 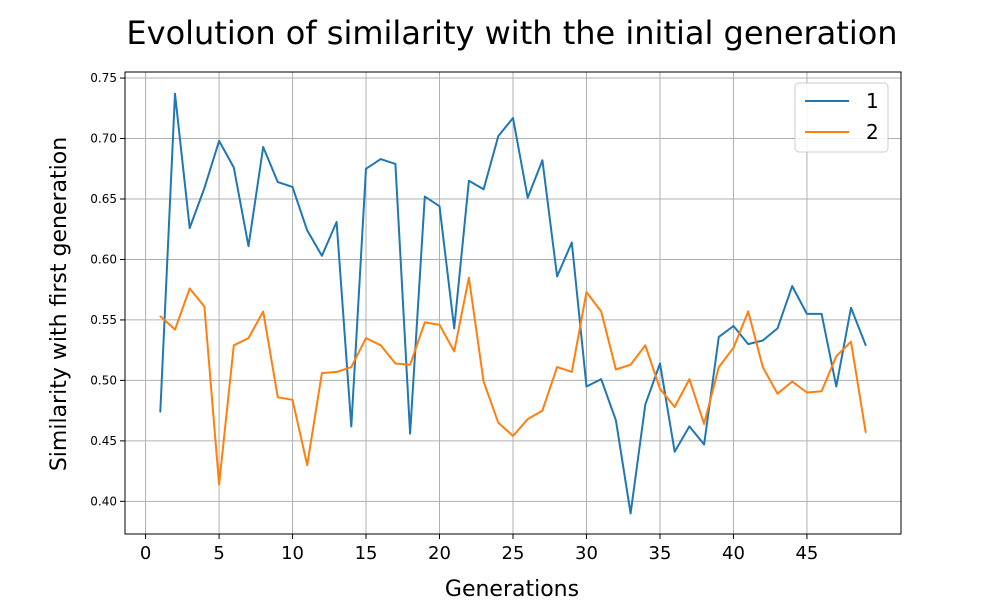 What do you see at coordinates (103, 199) in the screenshot?
I see `y-tick-label: 0.65` at bounding box center [103, 199].